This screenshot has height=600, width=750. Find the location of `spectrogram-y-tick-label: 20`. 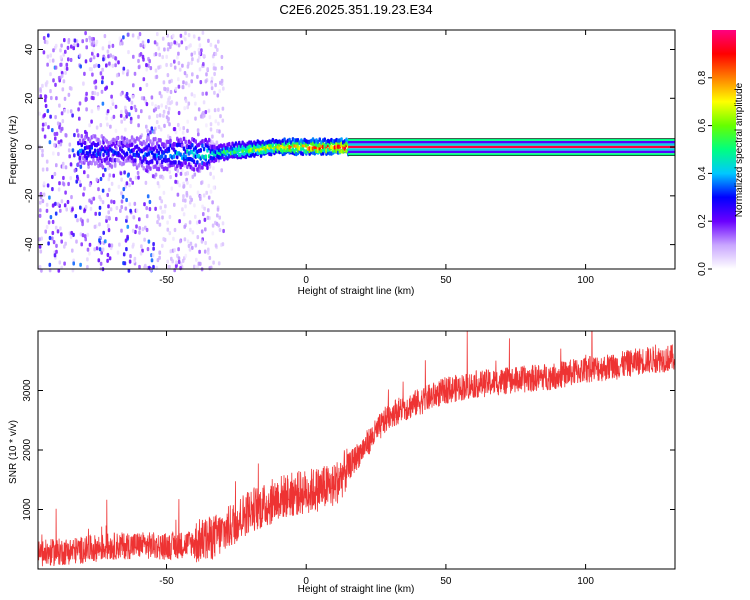

spectrogram-y-tick-label: 20 is located at coordinates (29, 98).